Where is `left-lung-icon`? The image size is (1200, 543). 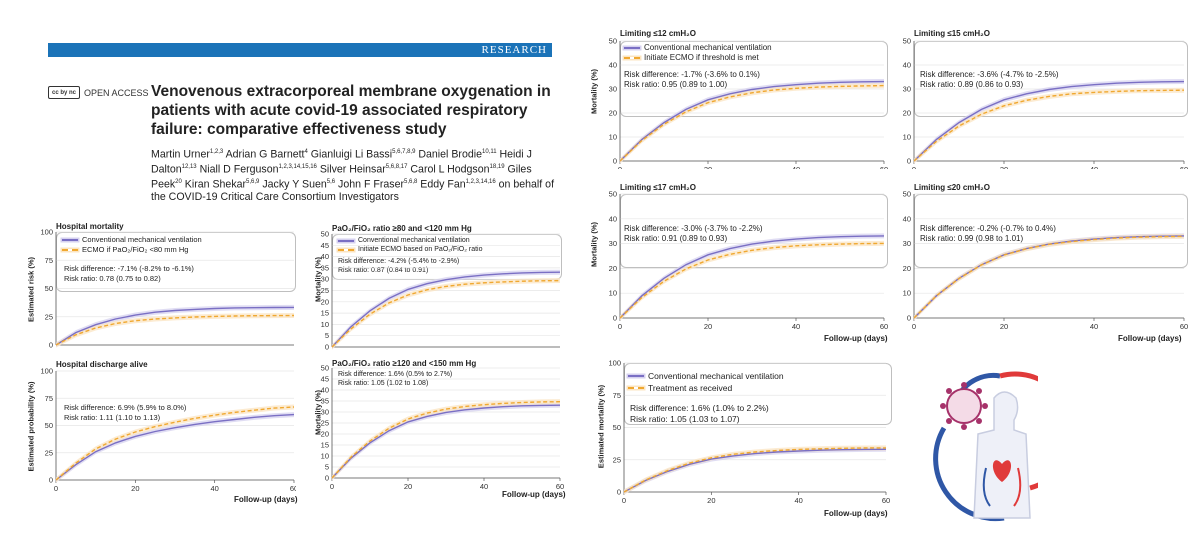
left-lung-icon is located at coordinates (986, 487).